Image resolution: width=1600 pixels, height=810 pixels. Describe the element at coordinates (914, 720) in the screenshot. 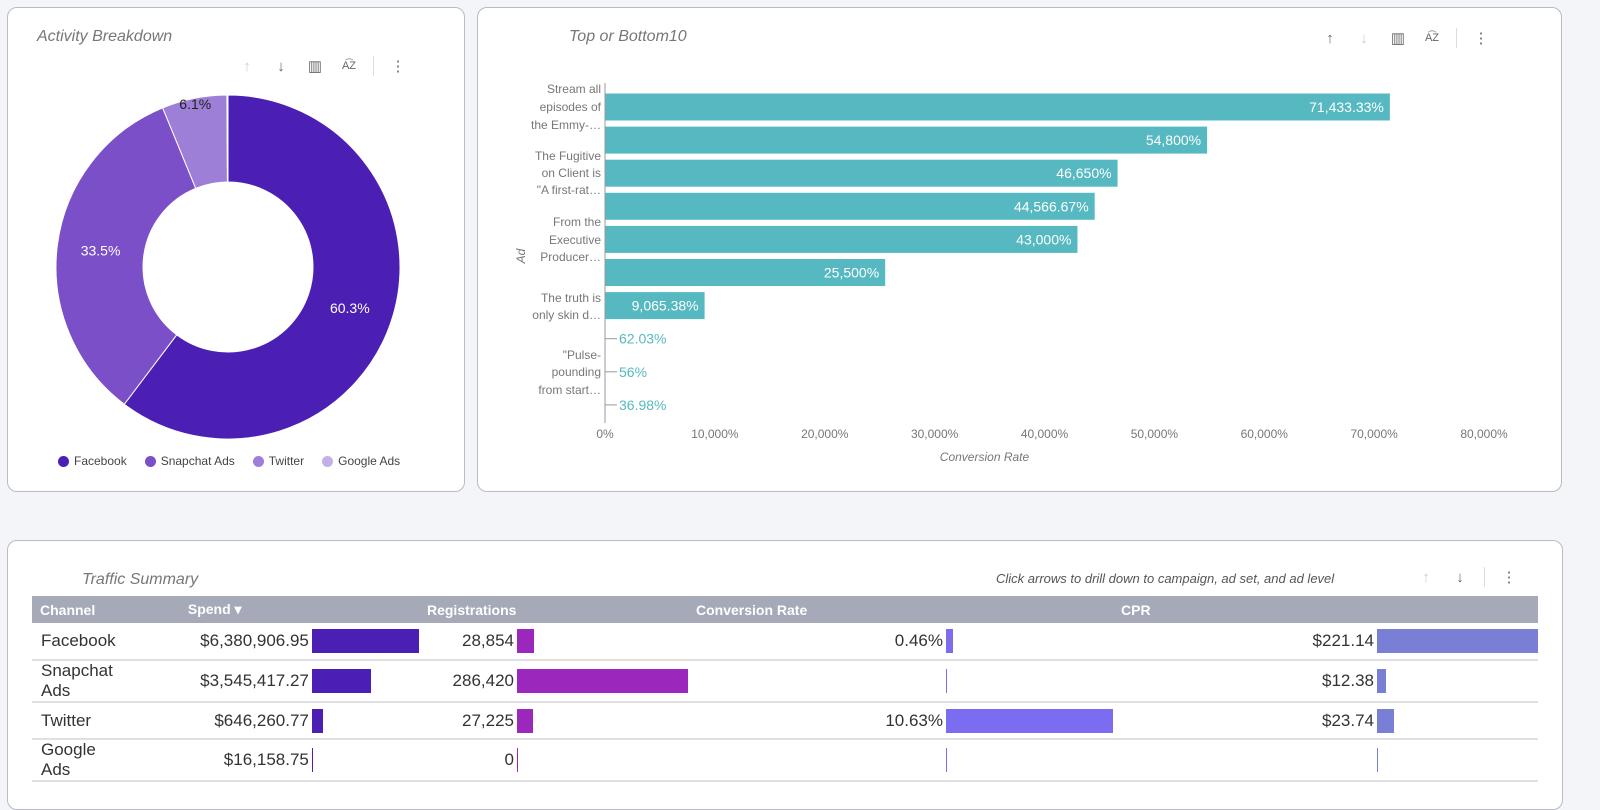

I see `conv-value: 10.63%` at that location.